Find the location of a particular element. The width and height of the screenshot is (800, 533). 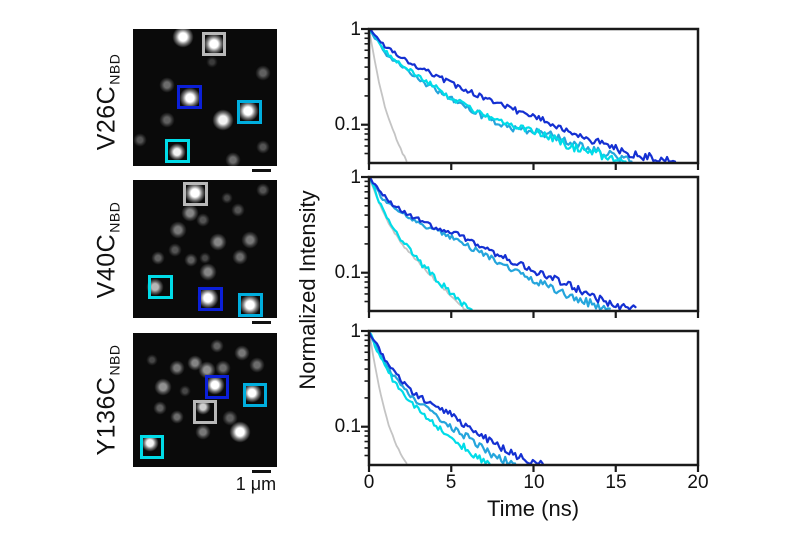

xtick-label: 5 is located at coordinates (451, 482).